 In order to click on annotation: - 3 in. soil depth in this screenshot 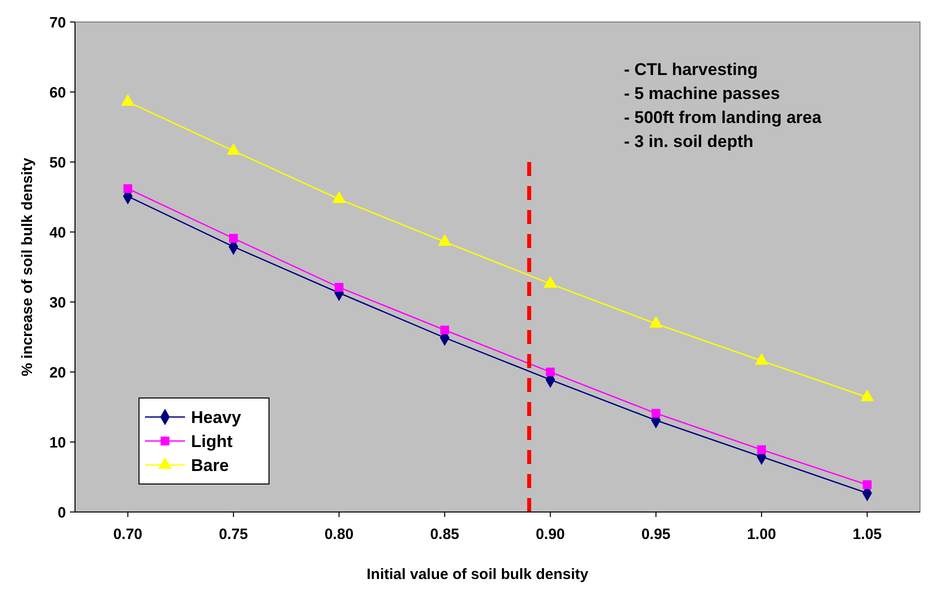, I will do `click(689, 141)`.